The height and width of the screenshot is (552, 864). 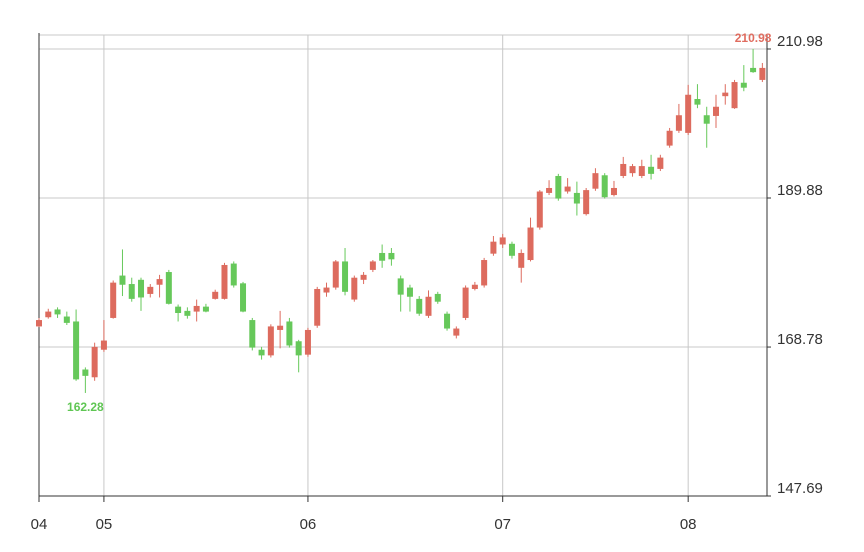 What do you see at coordinates (308, 524) in the screenshot?
I see `x-tick-label: 06` at bounding box center [308, 524].